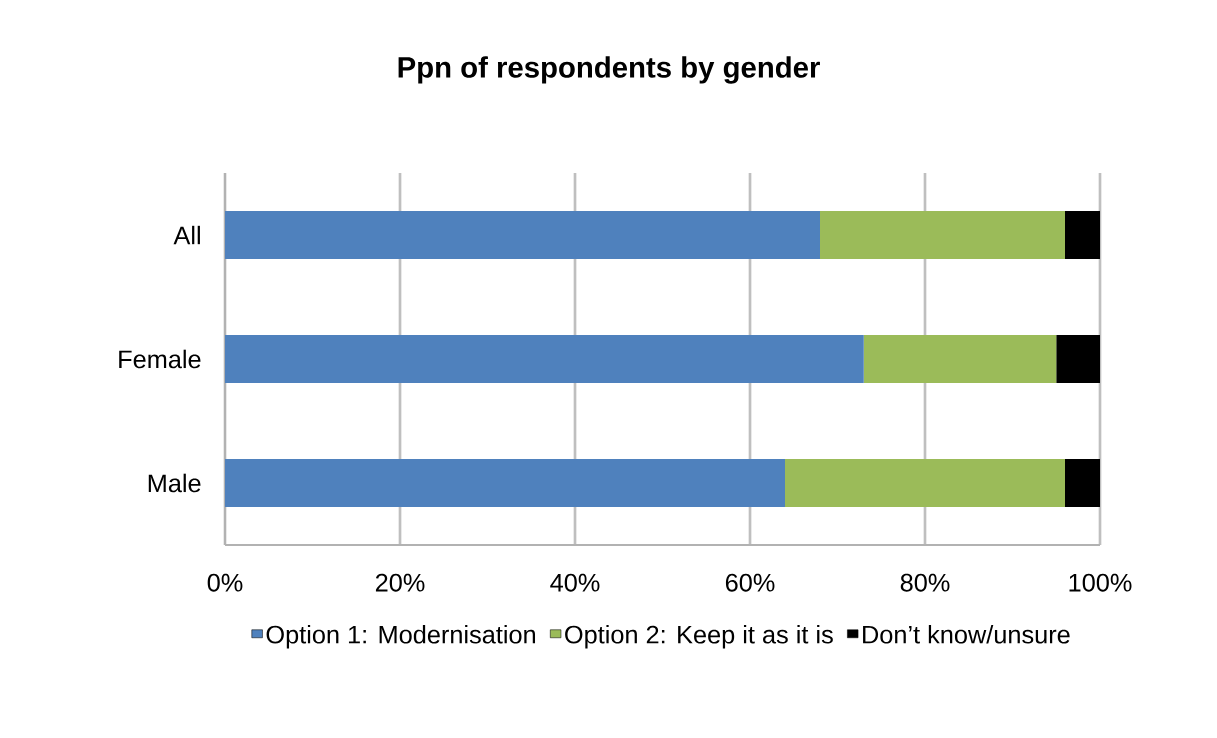 The height and width of the screenshot is (738, 1217). Describe the element at coordinates (699, 636) in the screenshot. I see `legend-label: Option 2: Keep it as it is` at that location.